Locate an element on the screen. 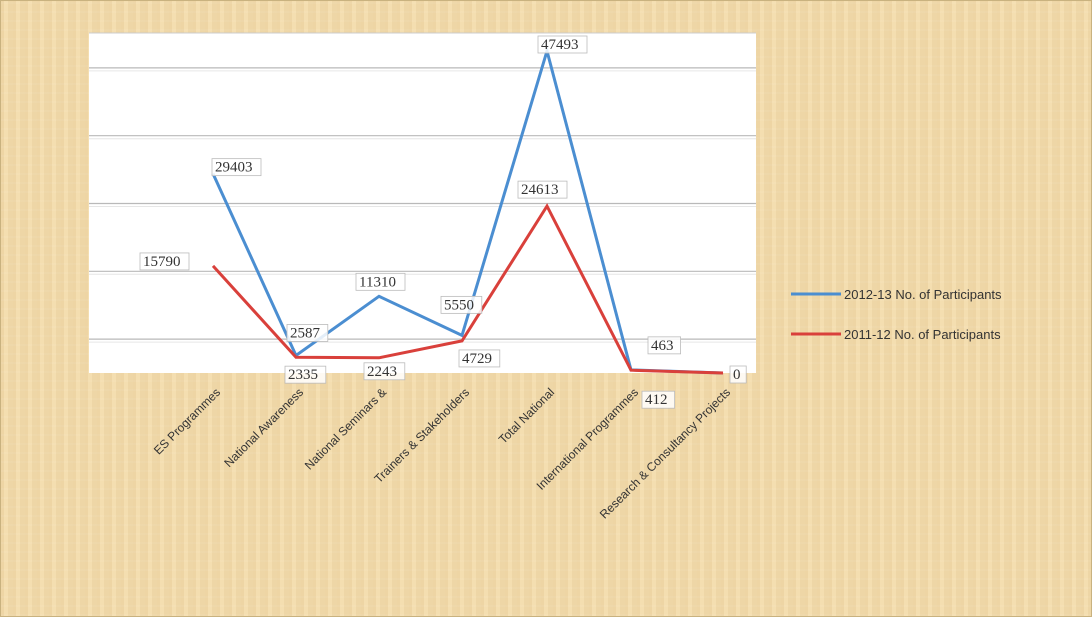  data-label: 15790 is located at coordinates (162, 262).